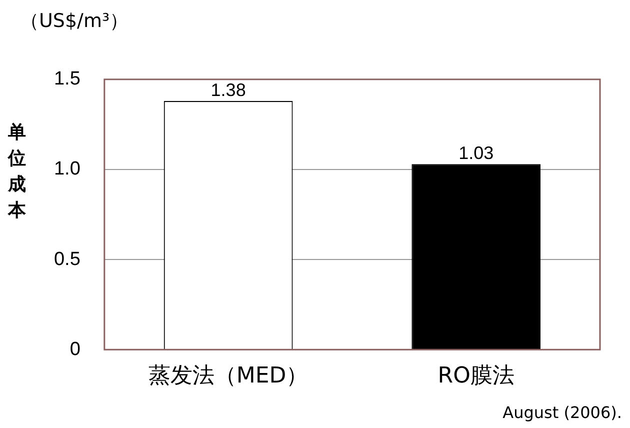 The height and width of the screenshot is (428, 630). What do you see at coordinates (562, 412) in the screenshot?
I see `text: August (2006).` at bounding box center [562, 412].